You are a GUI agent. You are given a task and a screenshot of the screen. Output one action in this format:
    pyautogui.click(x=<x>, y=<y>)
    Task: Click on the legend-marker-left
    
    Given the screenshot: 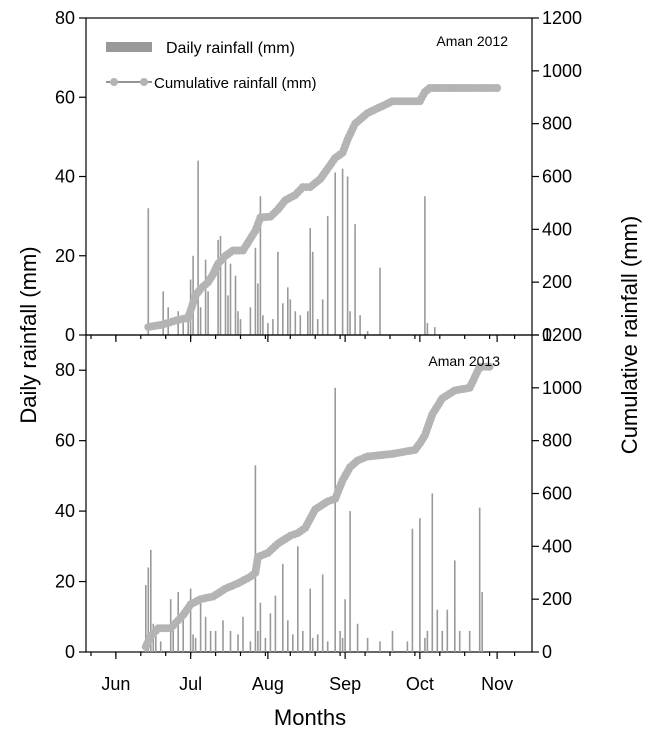 What is the action you would take?
    pyautogui.click(x=114, y=82)
    